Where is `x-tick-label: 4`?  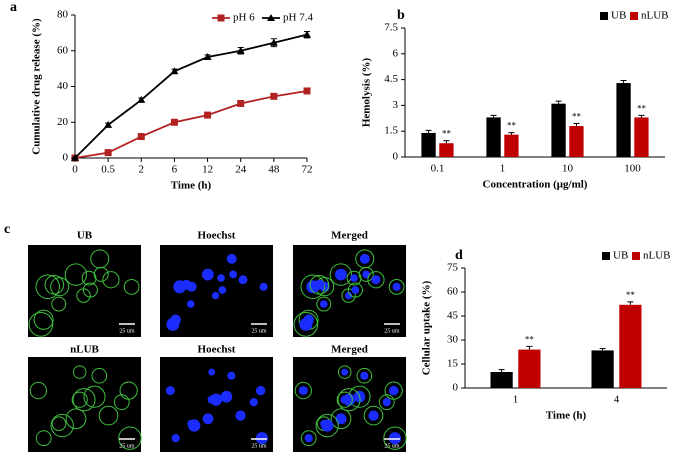 x-tick-label: 4 is located at coordinates (617, 400).